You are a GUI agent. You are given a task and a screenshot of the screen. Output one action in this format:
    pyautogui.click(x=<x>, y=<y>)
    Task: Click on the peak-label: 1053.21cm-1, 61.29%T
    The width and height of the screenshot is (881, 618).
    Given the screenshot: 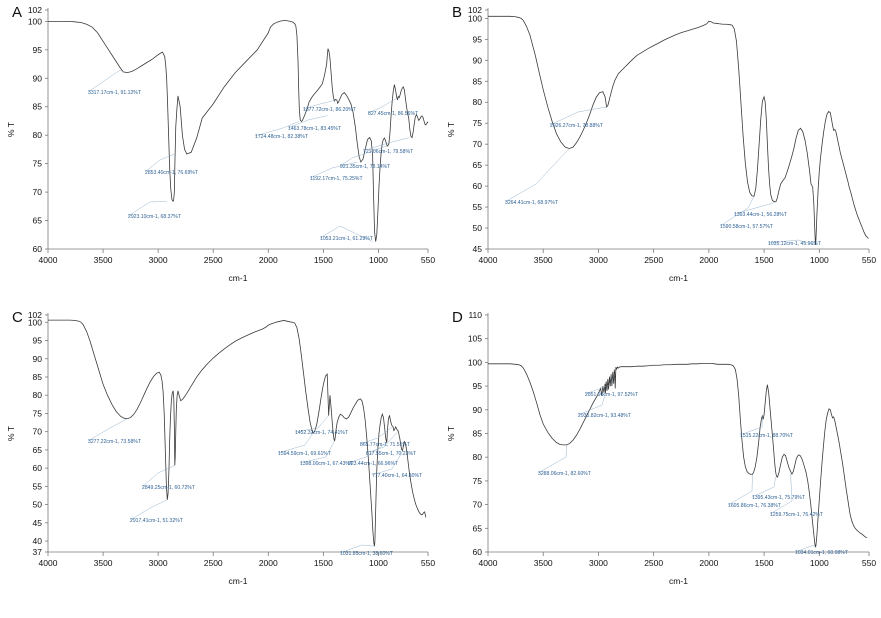 What is the action you would take?
    pyautogui.click(x=346, y=239)
    